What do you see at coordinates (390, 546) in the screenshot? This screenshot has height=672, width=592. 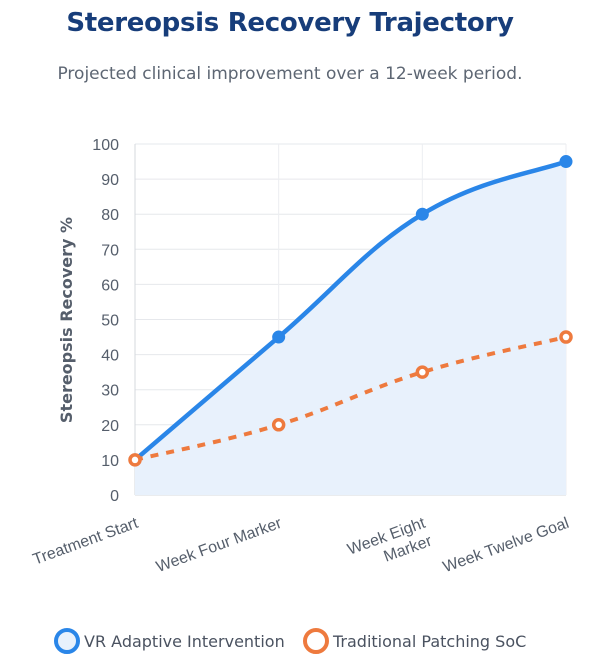 I see `x-tick-label: Week EightMarker` at bounding box center [390, 546].